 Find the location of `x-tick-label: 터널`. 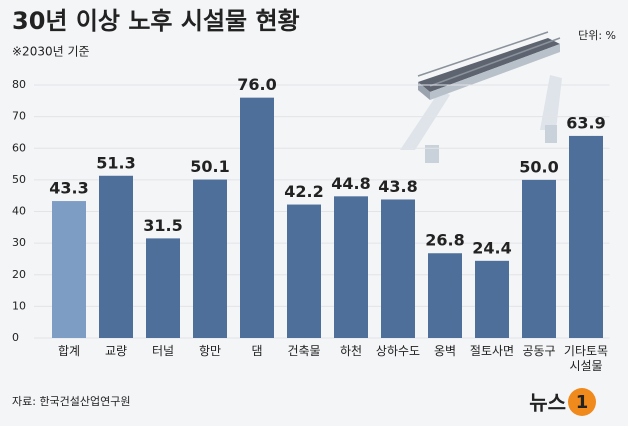

x-tick-label: 터널 is located at coordinates (163, 351).